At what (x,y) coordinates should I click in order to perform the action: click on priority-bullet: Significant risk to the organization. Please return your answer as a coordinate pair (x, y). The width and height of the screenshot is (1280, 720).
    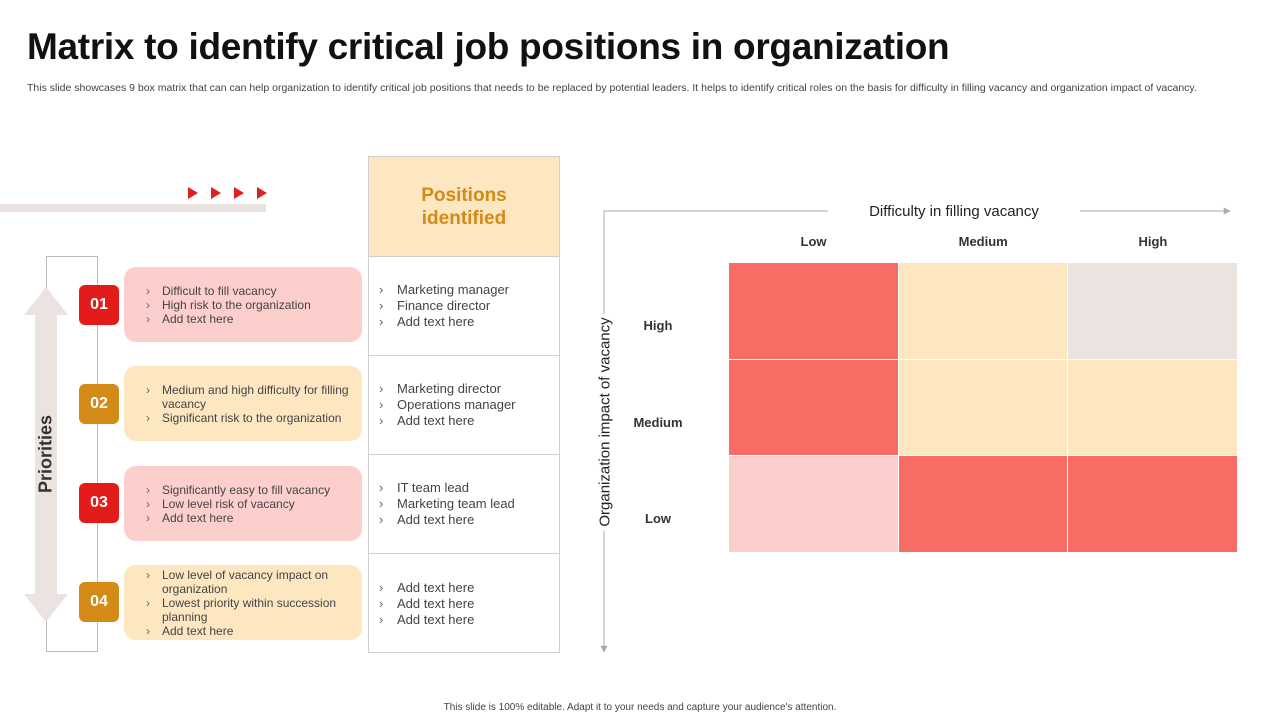
    Looking at the image, I should click on (249, 418).